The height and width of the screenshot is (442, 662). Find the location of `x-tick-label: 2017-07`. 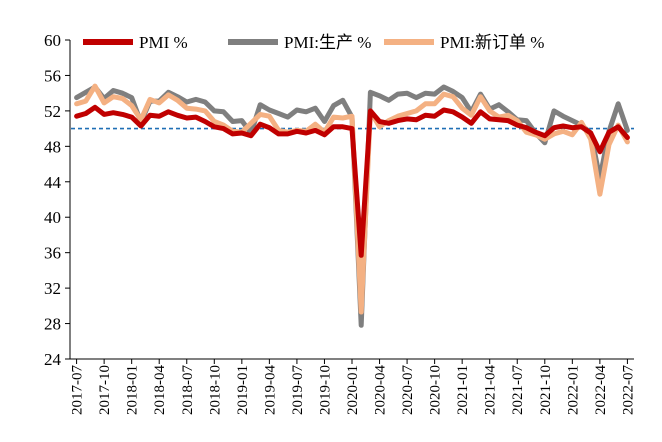

x-tick-label: 2017-07 is located at coordinates (78, 390).